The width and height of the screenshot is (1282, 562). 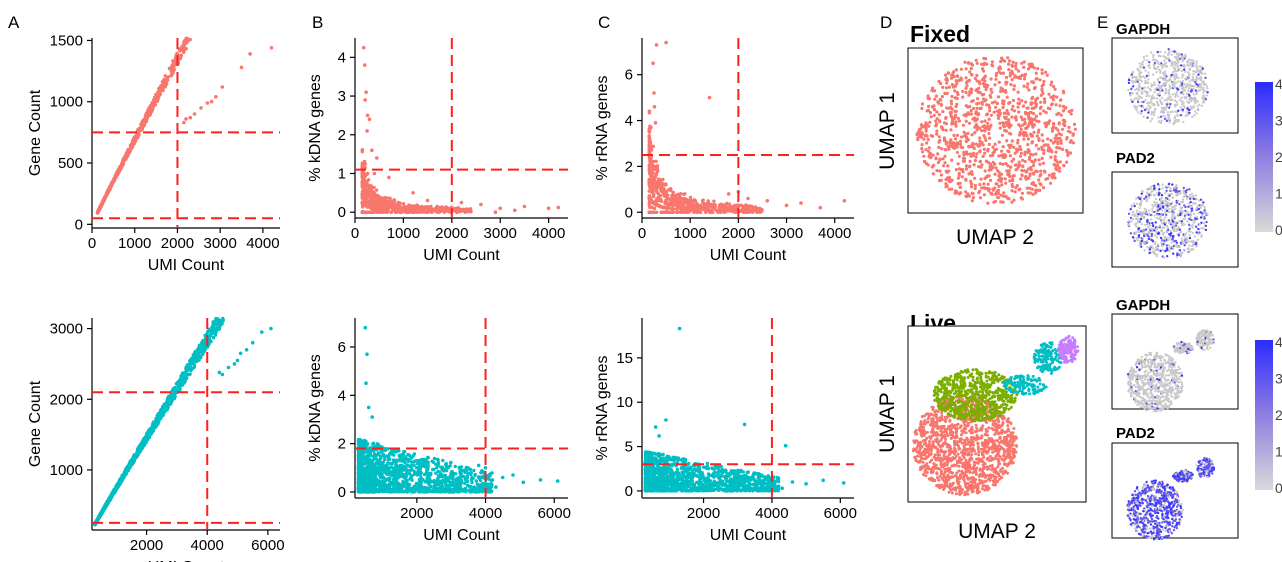 I want to click on y-axis-label: % rRNA genes, so click(x=602, y=128).